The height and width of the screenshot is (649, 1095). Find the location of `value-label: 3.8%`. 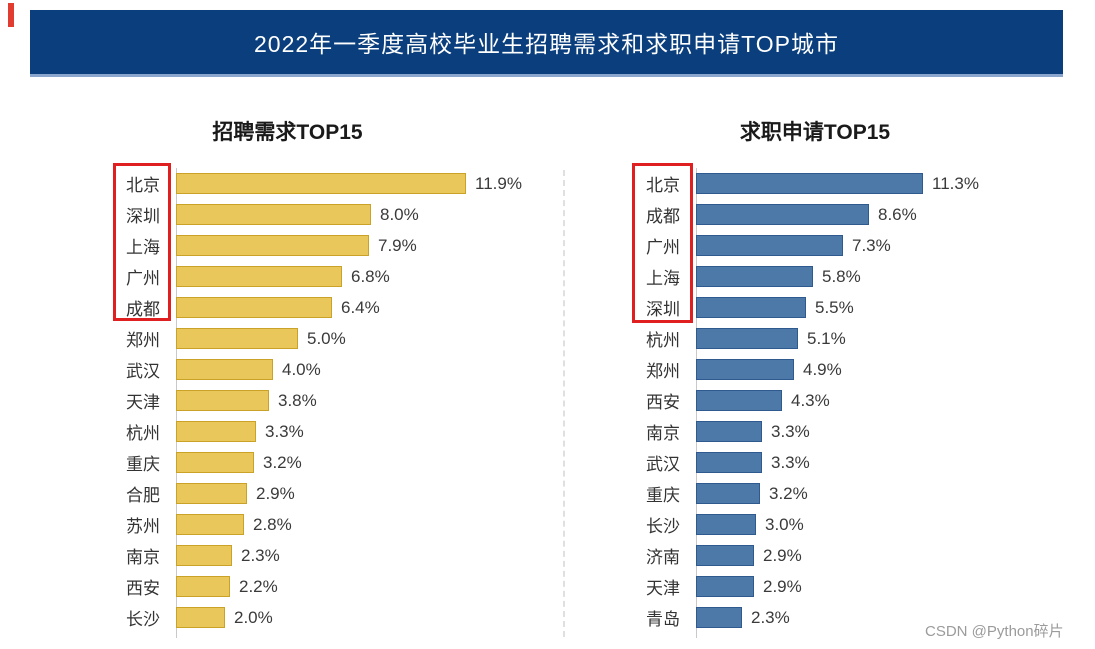

value-label: 3.8% is located at coordinates (297, 400).